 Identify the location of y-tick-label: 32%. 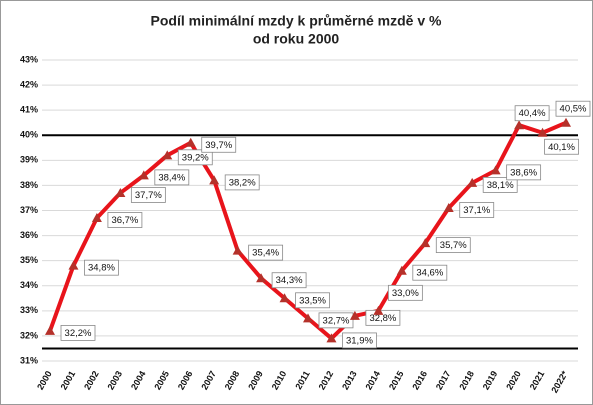
(29, 335).